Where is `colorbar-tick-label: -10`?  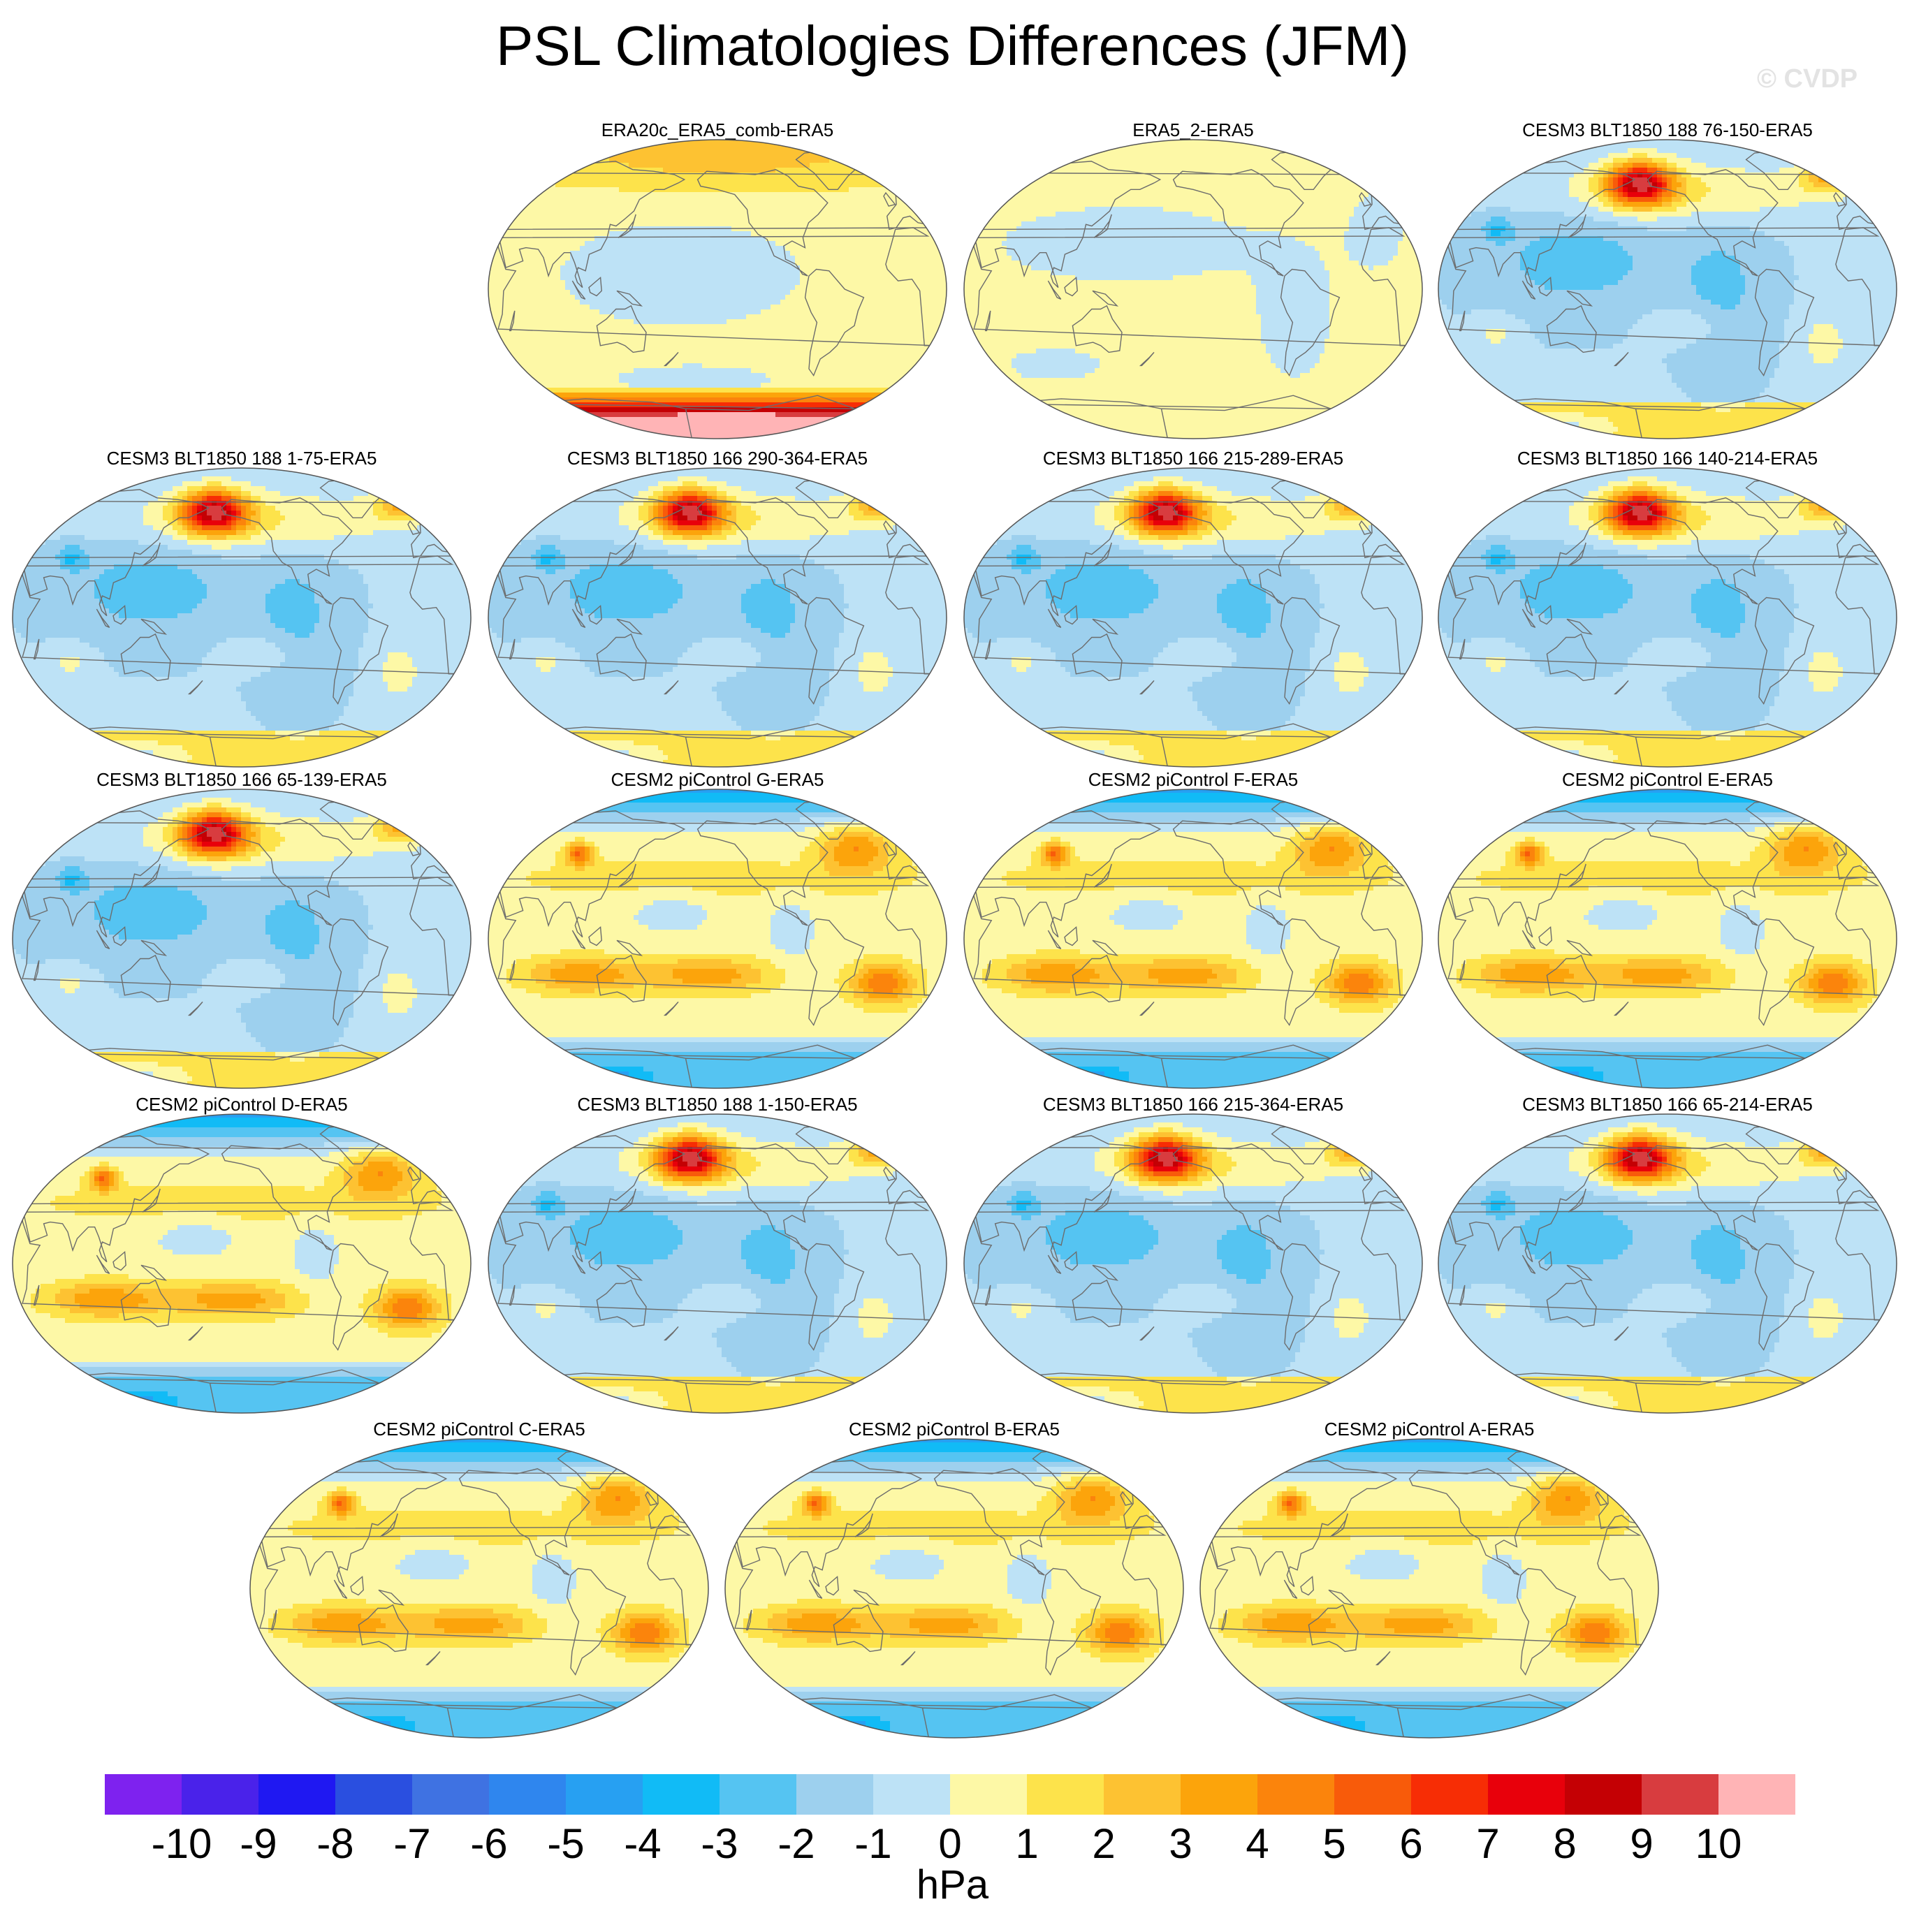 colorbar-tick-label: -10 is located at coordinates (182, 1842).